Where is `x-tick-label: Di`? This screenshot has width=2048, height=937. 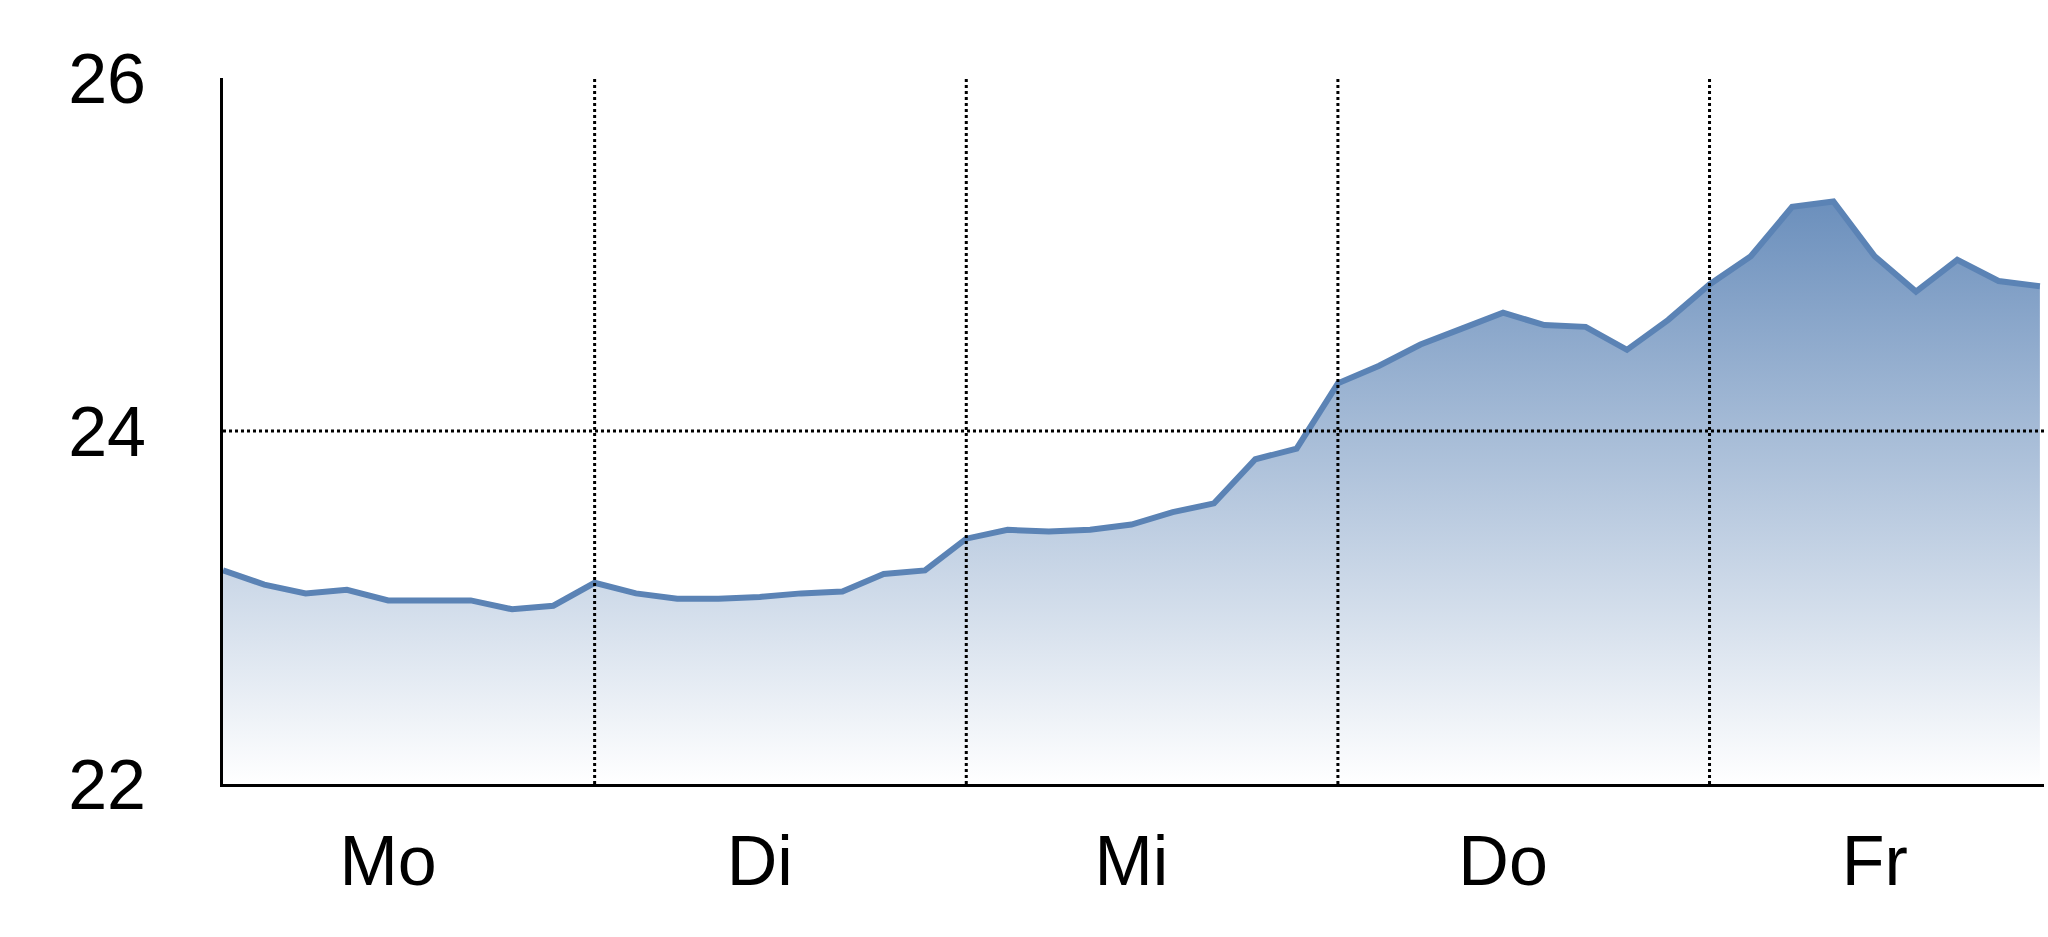 x-tick-label: Di is located at coordinates (759, 861).